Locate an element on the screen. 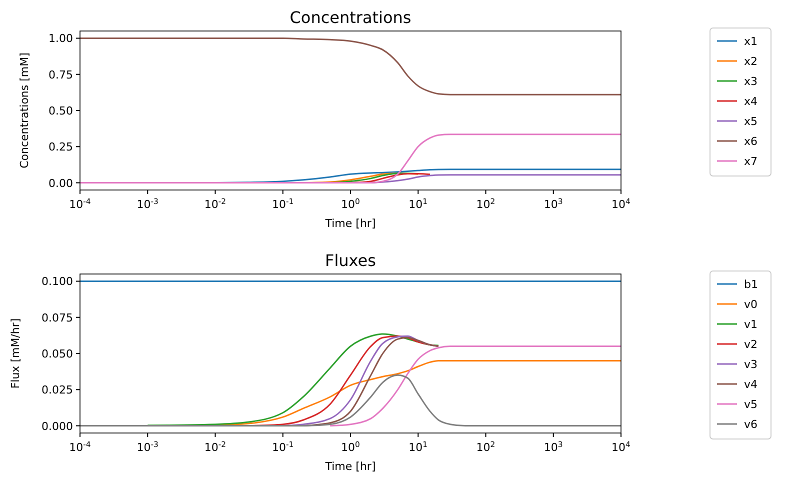 This screenshot has width=787, height=489. y-tick-label: 0.100 is located at coordinates (57, 281).